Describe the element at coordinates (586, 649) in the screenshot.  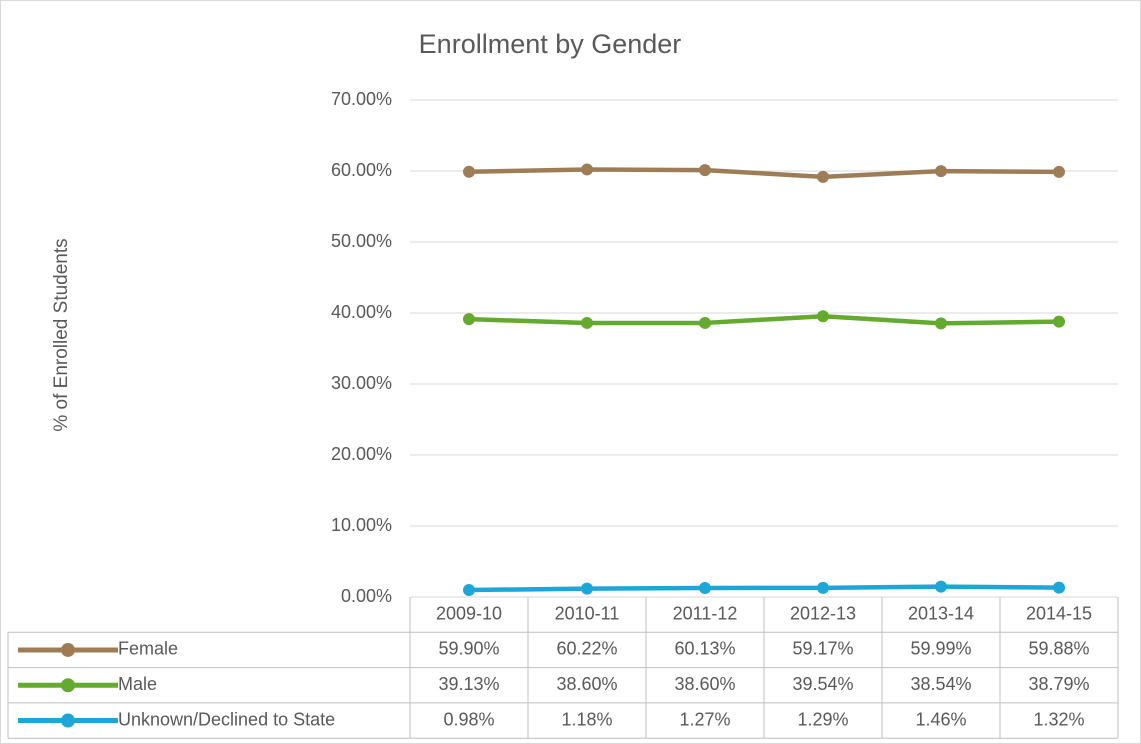
I see `data-label: 60.22%` at that location.